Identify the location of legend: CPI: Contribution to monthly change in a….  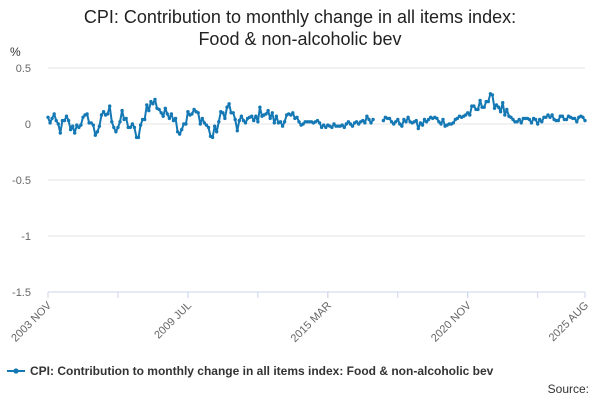
(250, 371).